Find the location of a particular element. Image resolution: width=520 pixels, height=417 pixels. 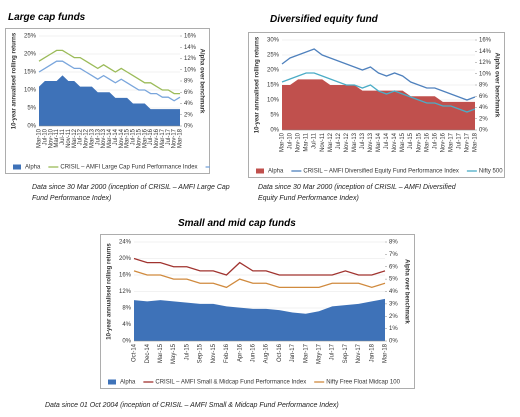

x-tick-label: Nov-10 is located at coordinates (299, 142).